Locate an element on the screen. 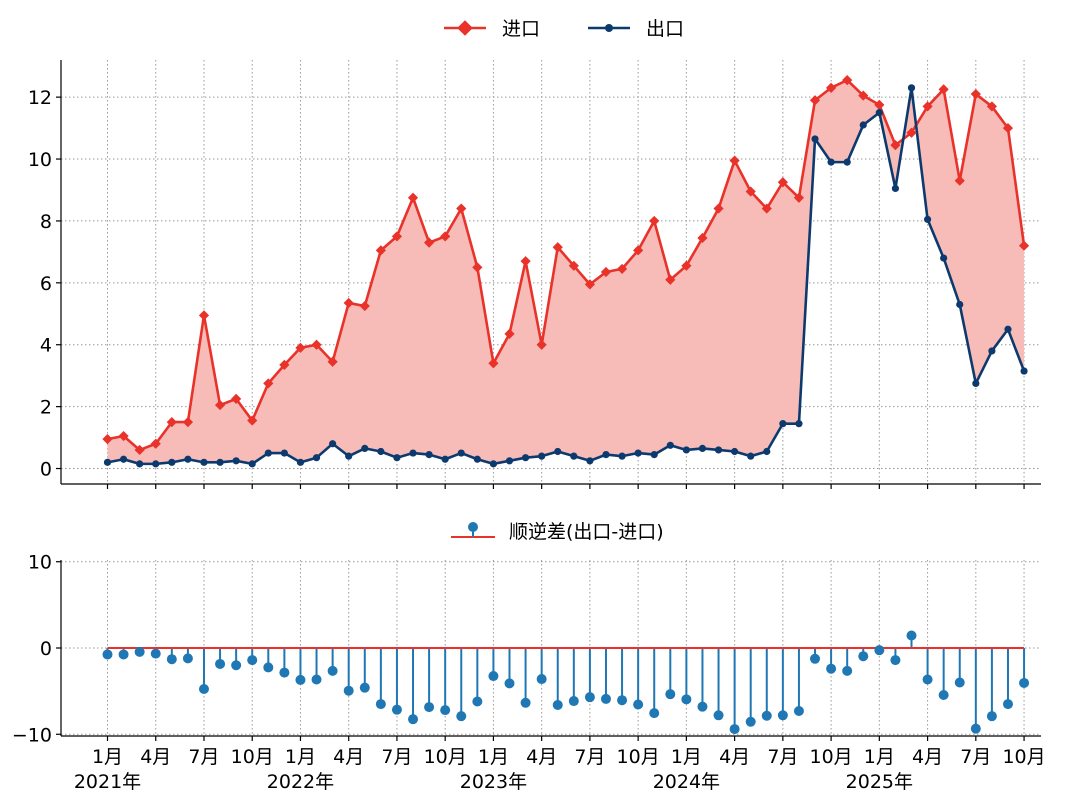 This screenshot has height=804, width=1080. x-year-label: 2023年 is located at coordinates (493, 782).